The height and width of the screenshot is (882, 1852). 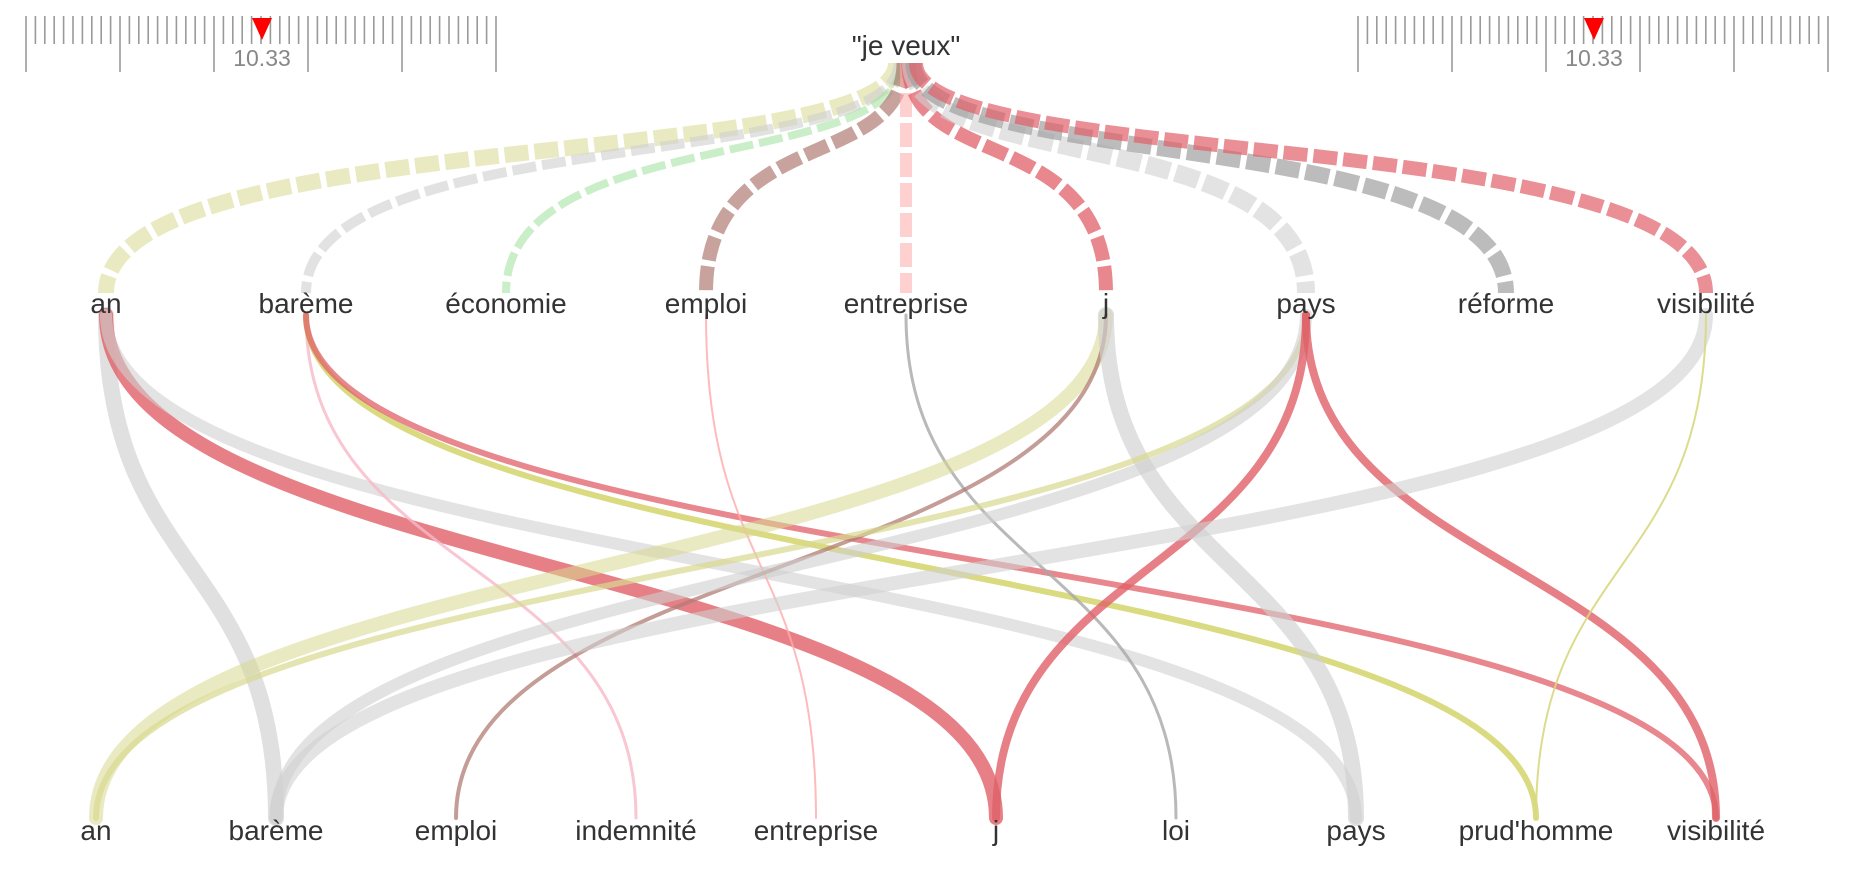 I want to click on level1-node-j: j, so click(x=1105, y=303).